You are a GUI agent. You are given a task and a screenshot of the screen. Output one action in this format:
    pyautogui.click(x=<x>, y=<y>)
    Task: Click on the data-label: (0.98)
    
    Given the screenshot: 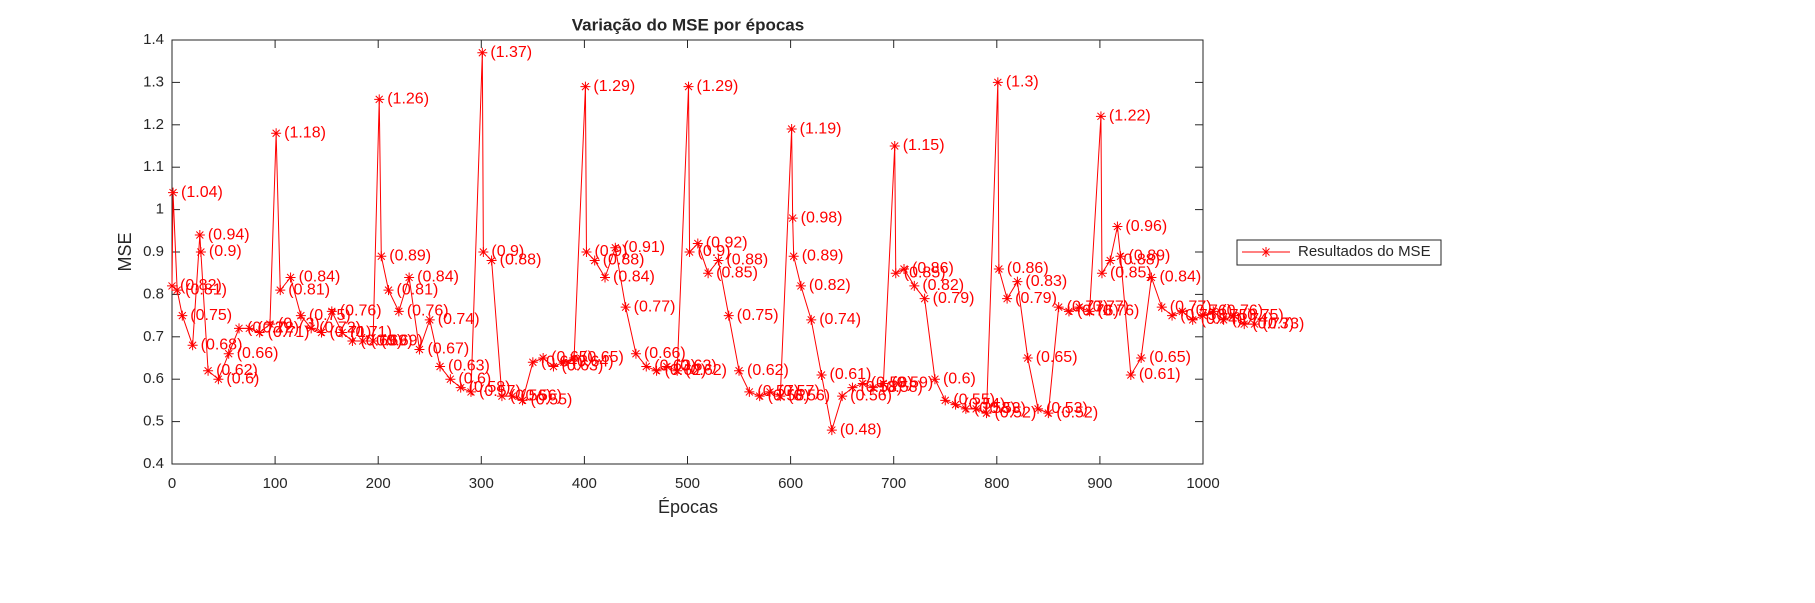 What is the action you would take?
    pyautogui.click(x=822, y=217)
    